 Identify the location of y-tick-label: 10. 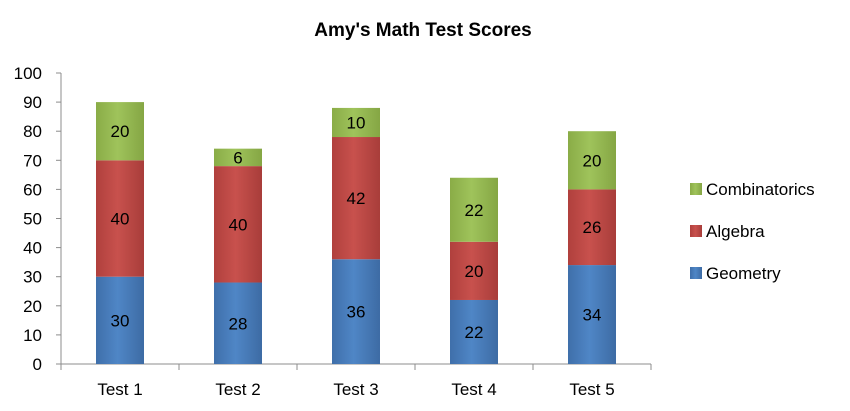
(32, 335).